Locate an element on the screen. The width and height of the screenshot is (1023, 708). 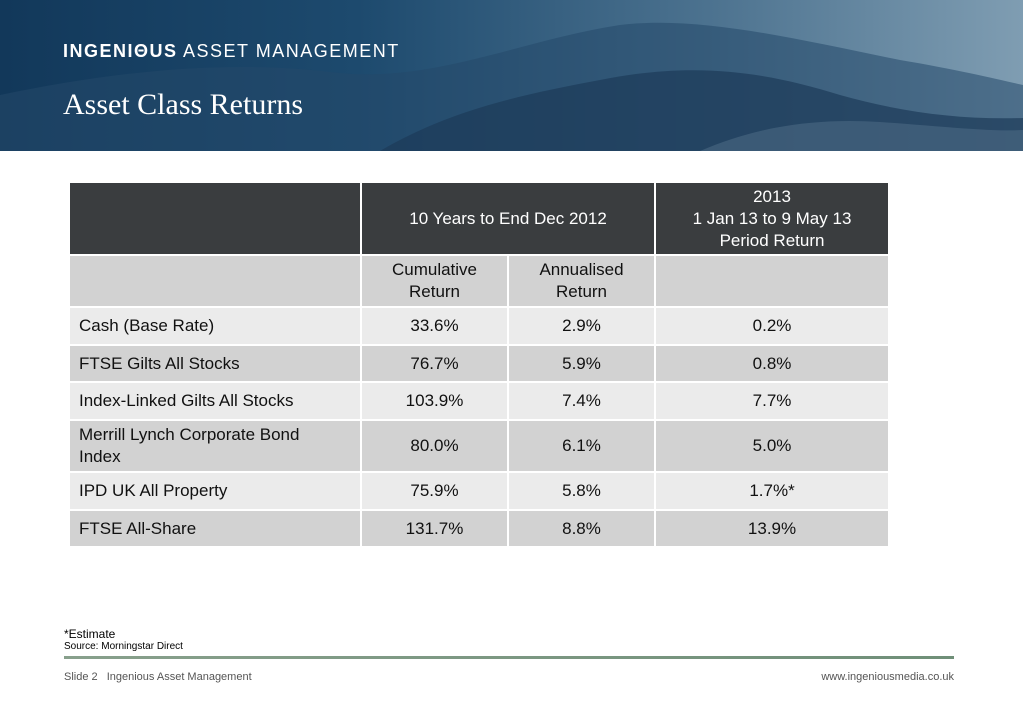
cumulative-return: 103.9% is located at coordinates (434, 401).